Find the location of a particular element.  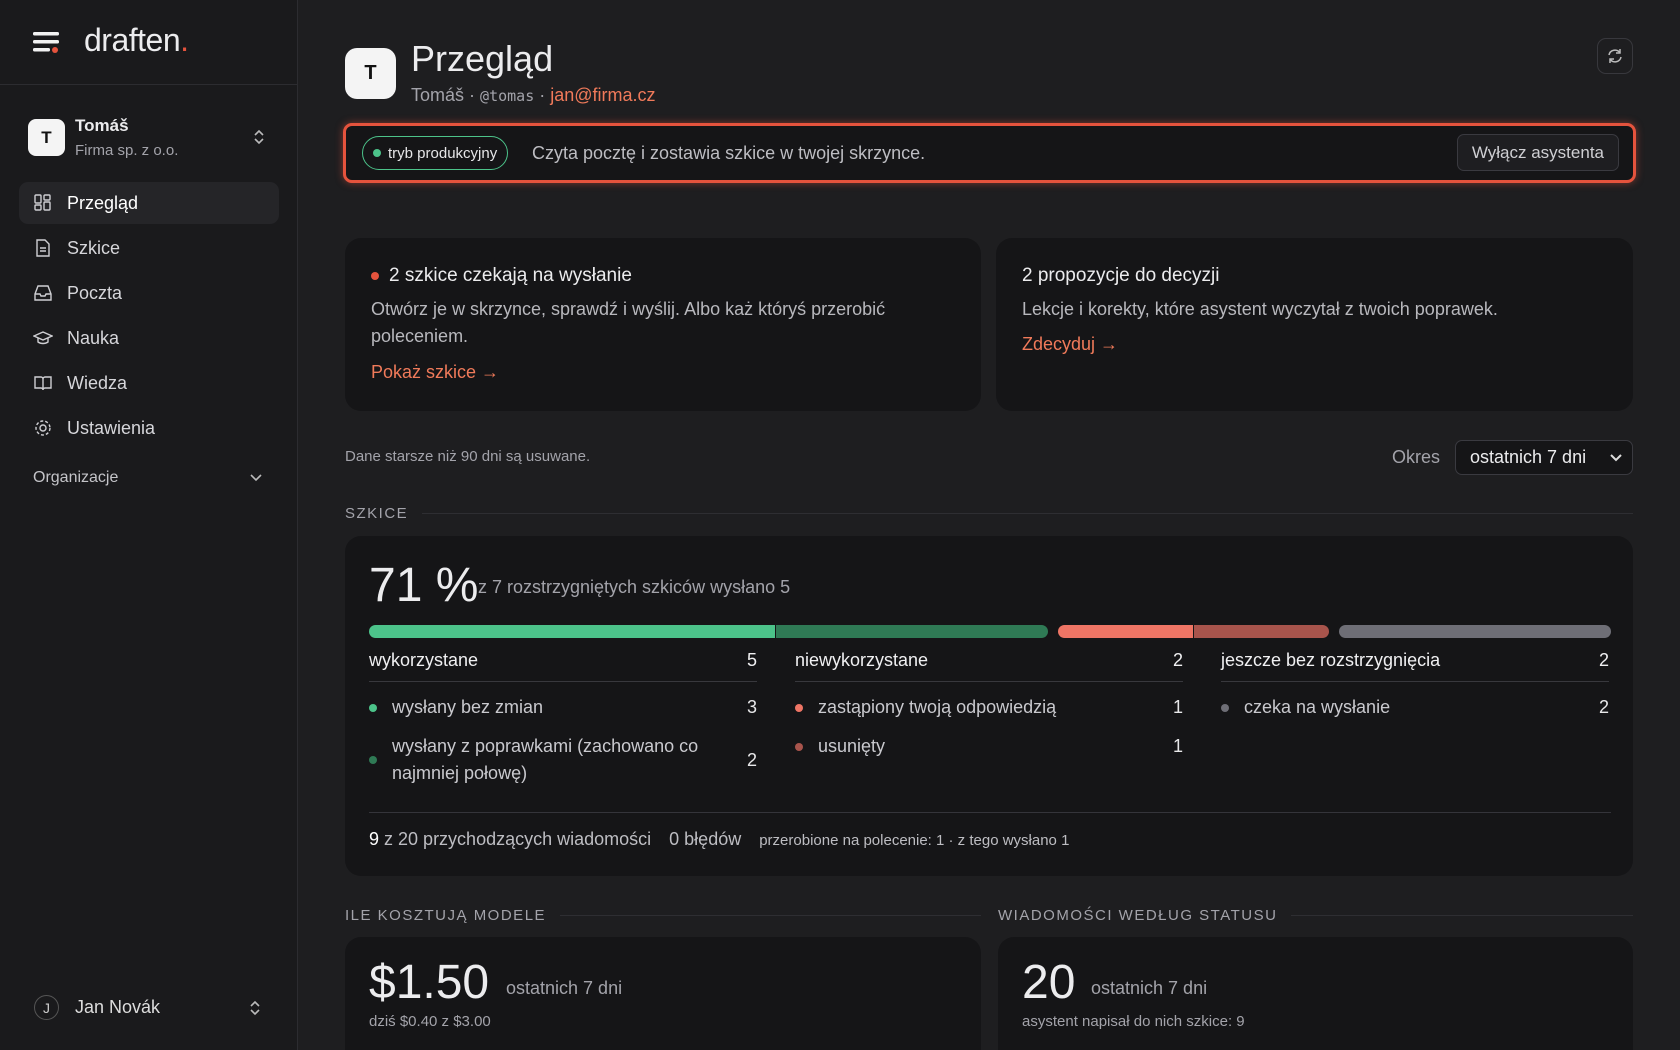

brand: draften. is located at coordinates (136, 40).